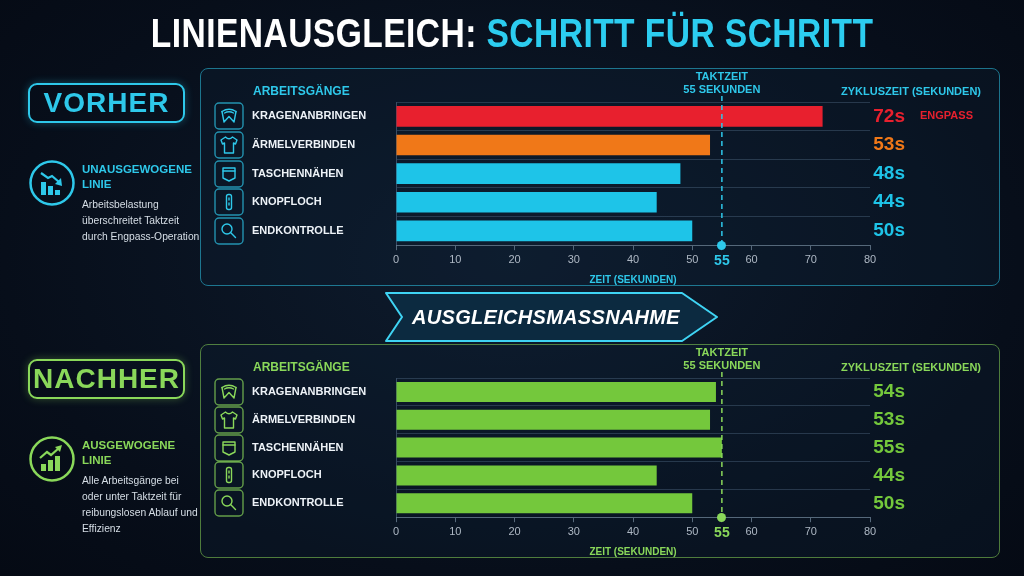  Describe the element at coordinates (946, 115) in the screenshot. I see `text: ENGPASS` at that location.